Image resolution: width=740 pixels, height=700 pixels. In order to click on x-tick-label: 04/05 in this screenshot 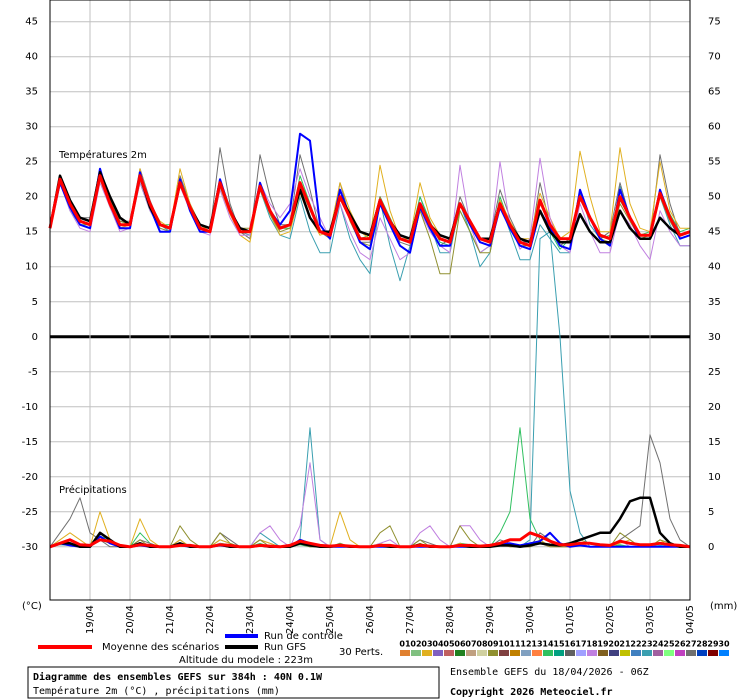, I will do `click(690, 619)`.